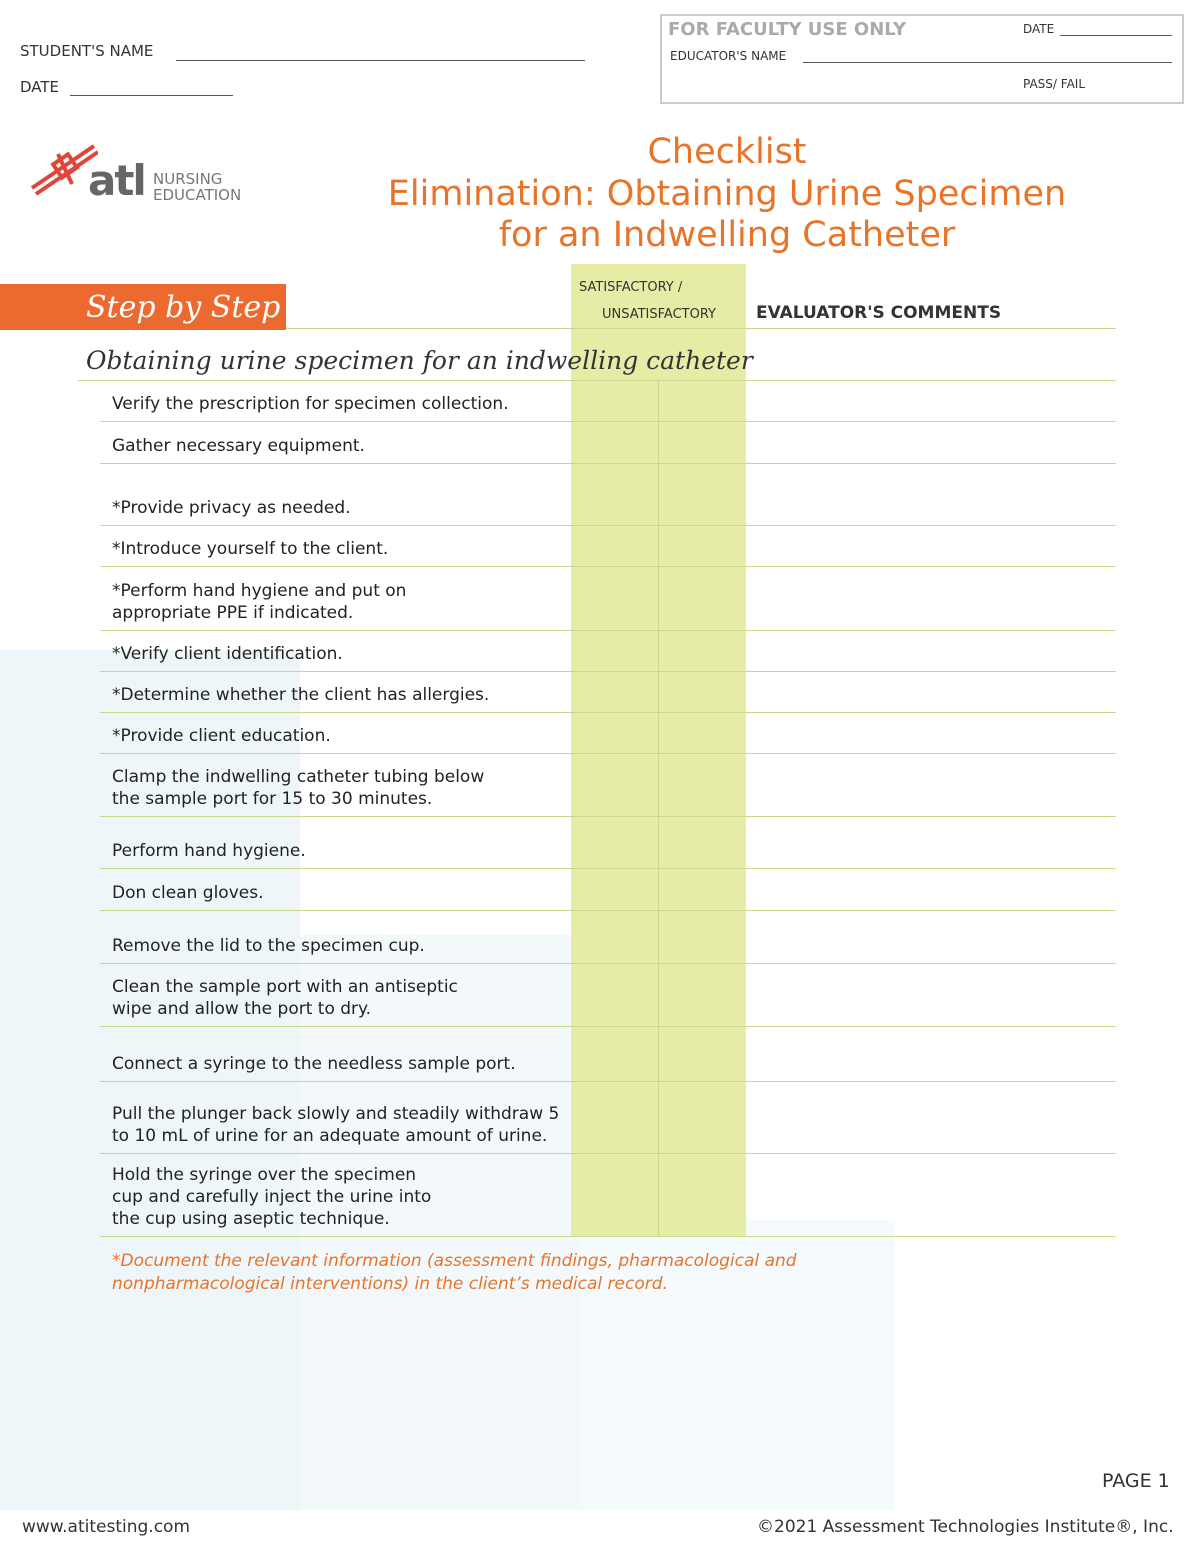 This screenshot has height=1553, width=1200. Describe the element at coordinates (87, 51) in the screenshot. I see `student-name-label: STUDENT'S NAME` at that location.